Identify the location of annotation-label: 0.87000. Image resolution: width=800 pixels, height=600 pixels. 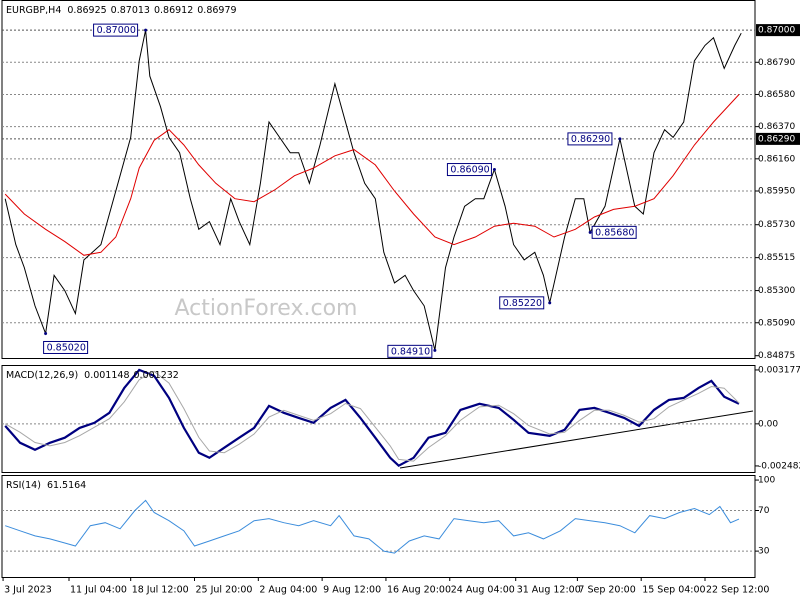
(116, 30).